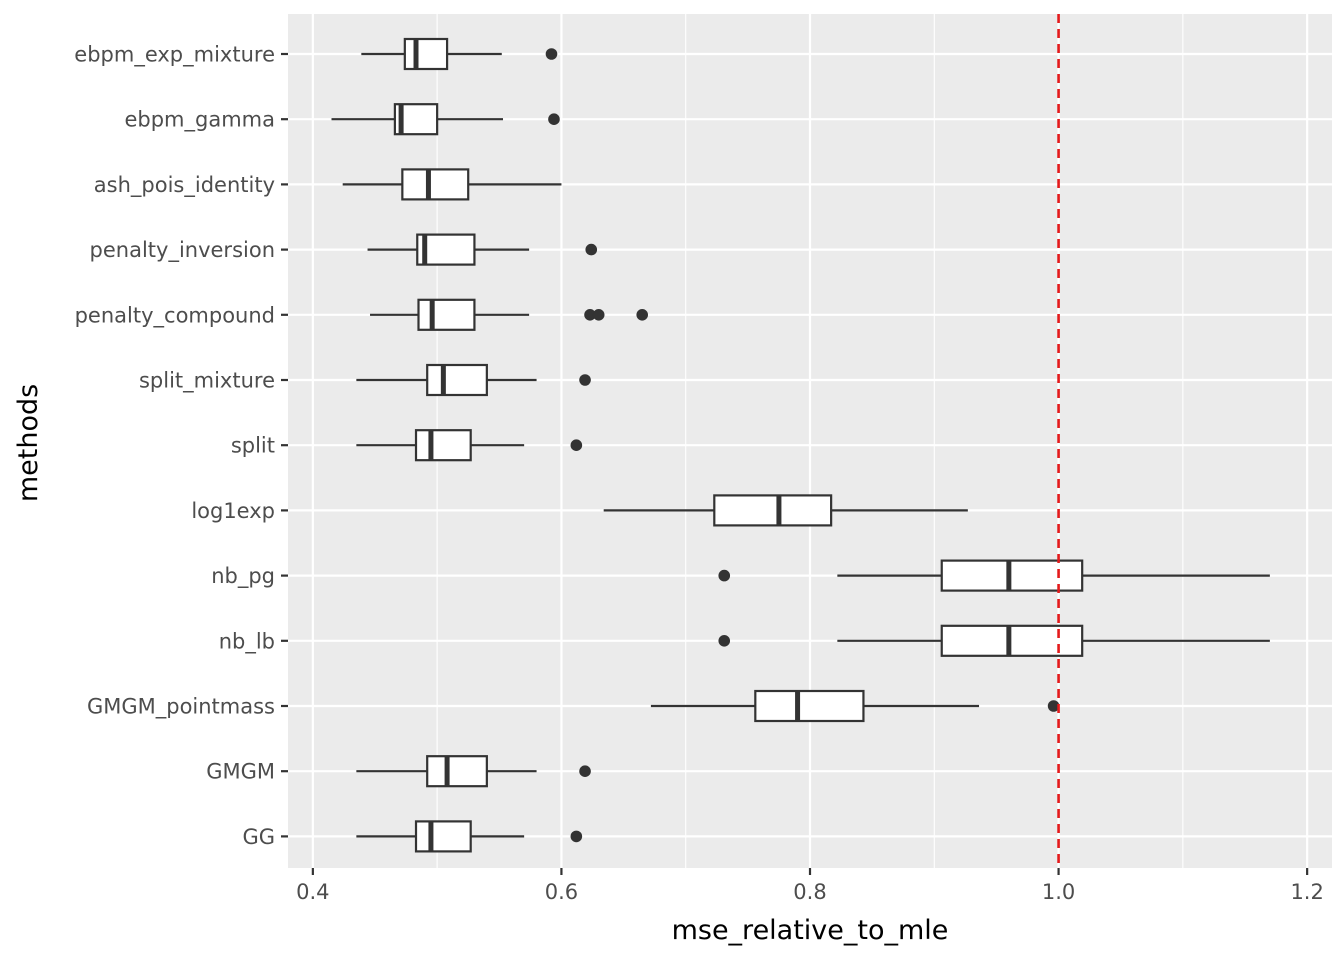 The width and height of the screenshot is (1344, 960). What do you see at coordinates (233, 511) in the screenshot?
I see `y-tick-label: log1exp` at bounding box center [233, 511].